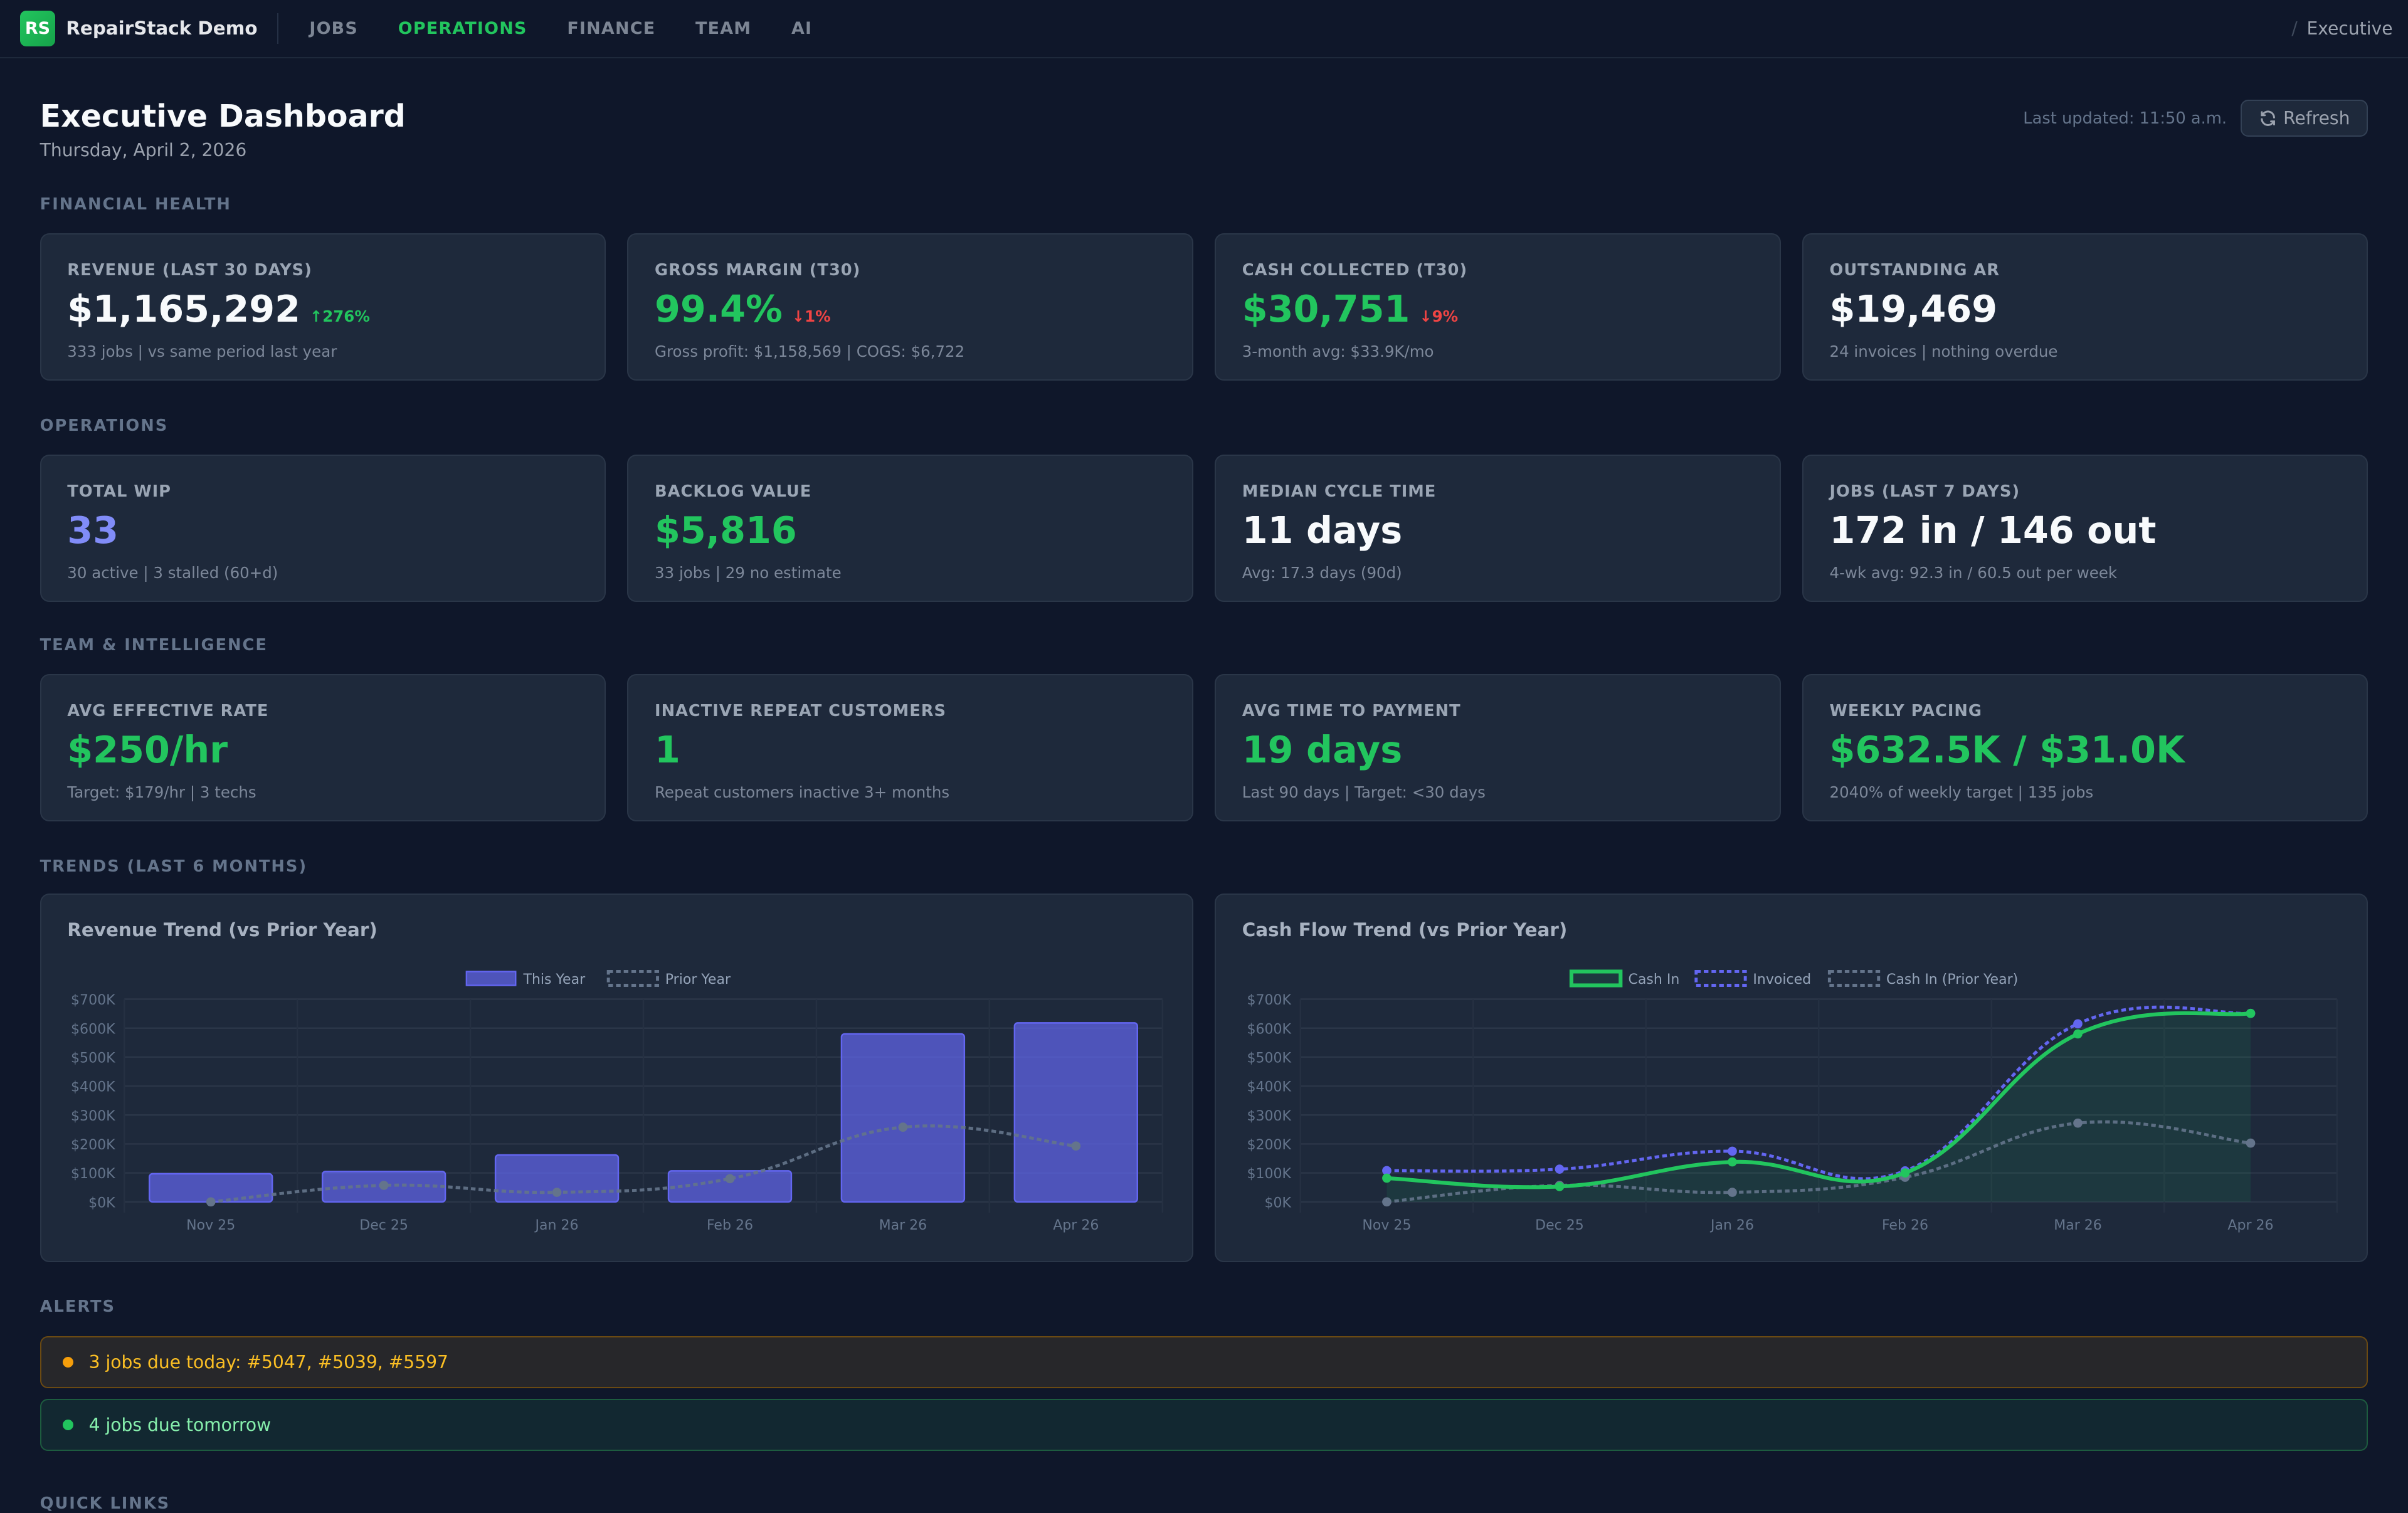  Describe the element at coordinates (93, 530) in the screenshot. I see `kpi-value: 33` at that location.